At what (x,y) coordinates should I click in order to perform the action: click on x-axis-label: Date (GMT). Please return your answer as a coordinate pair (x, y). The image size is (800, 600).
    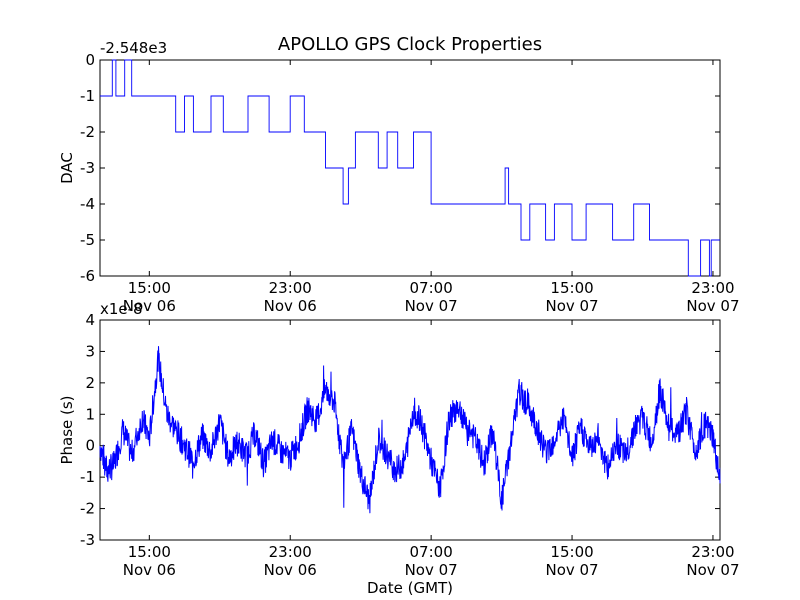
    Looking at the image, I should click on (410, 588).